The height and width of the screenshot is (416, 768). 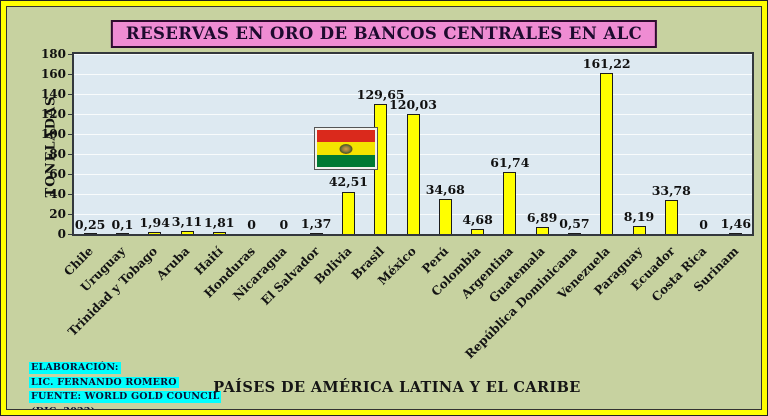 I want to click on bar-value-label: 0,1, so click(x=122, y=224).